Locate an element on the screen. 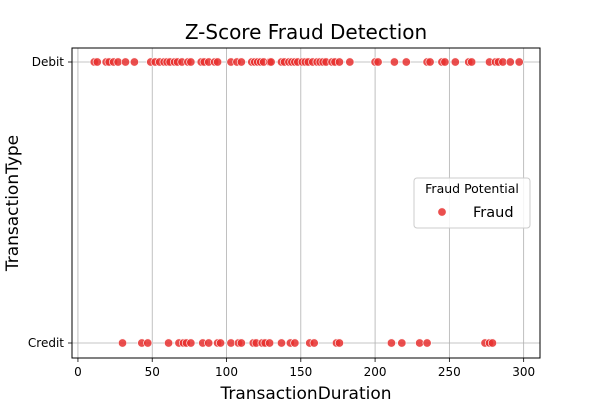  x-tick-label: 250 is located at coordinates (449, 372).